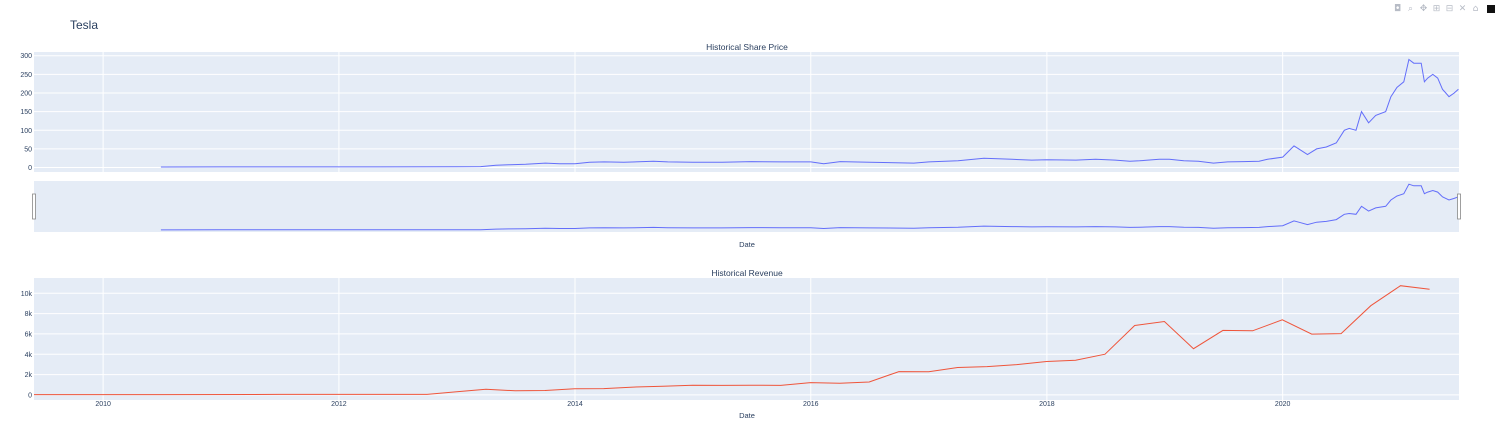 Image resolution: width=1501 pixels, height=438 pixels. What do you see at coordinates (1410, 9) in the screenshot?
I see `zoom-icon: ⌕` at bounding box center [1410, 9].